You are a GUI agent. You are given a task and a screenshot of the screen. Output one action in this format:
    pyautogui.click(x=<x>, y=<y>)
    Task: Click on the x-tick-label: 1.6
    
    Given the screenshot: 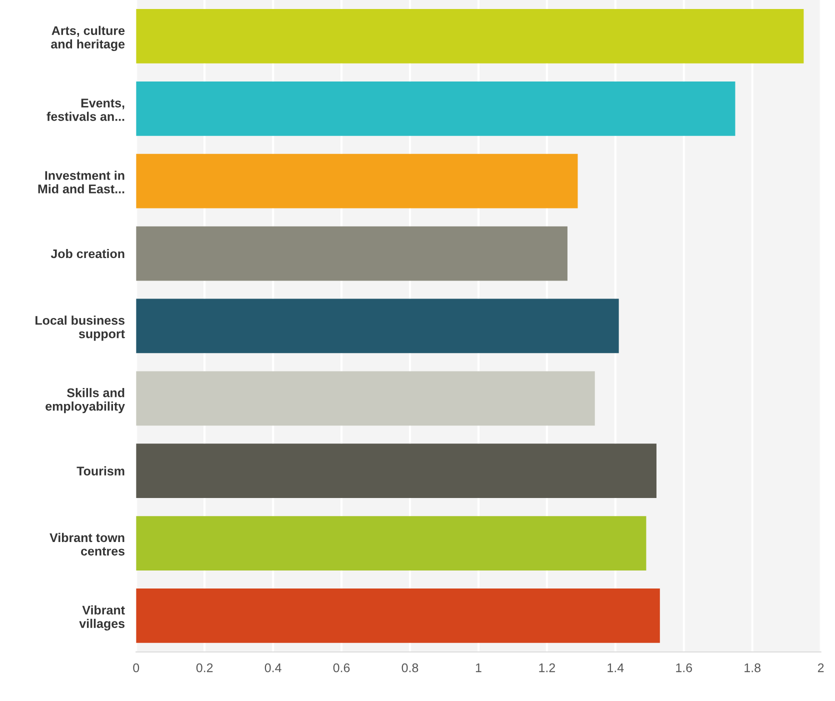 What is the action you would take?
    pyautogui.click(x=684, y=667)
    